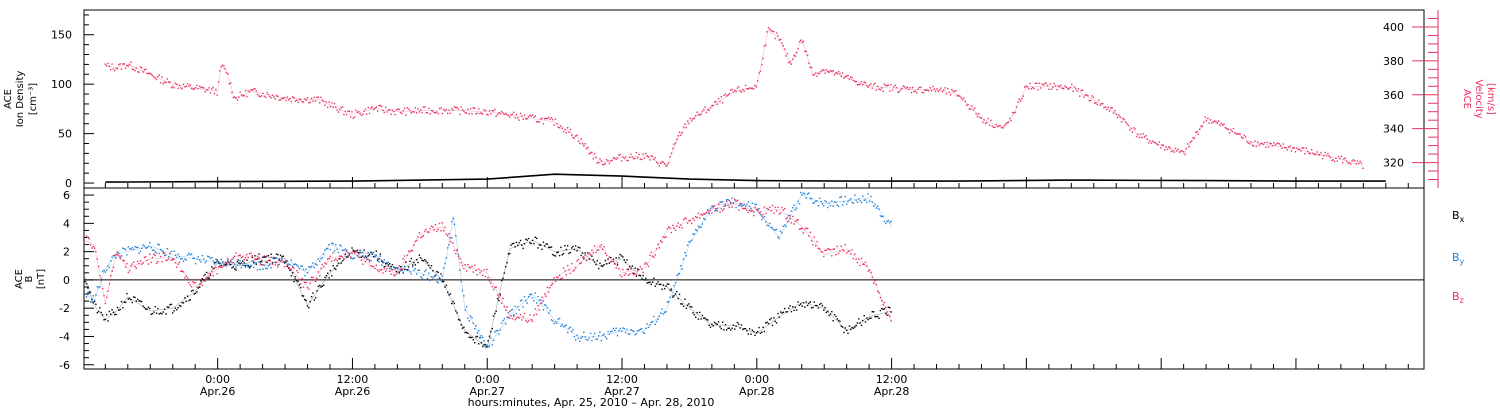 Image resolution: width=1500 pixels, height=410 pixels. I want to click on velocity-axis-title-line2: Velocity, so click(1478, 98).